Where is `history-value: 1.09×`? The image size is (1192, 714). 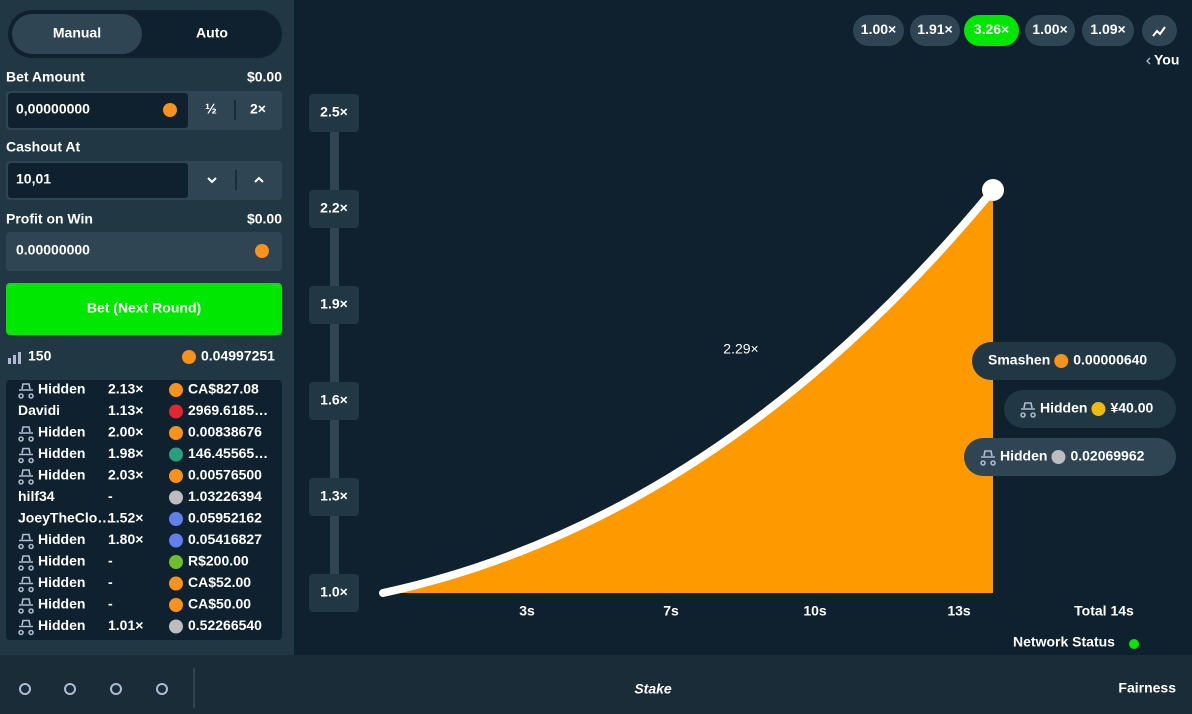 history-value: 1.09× is located at coordinates (1107, 29).